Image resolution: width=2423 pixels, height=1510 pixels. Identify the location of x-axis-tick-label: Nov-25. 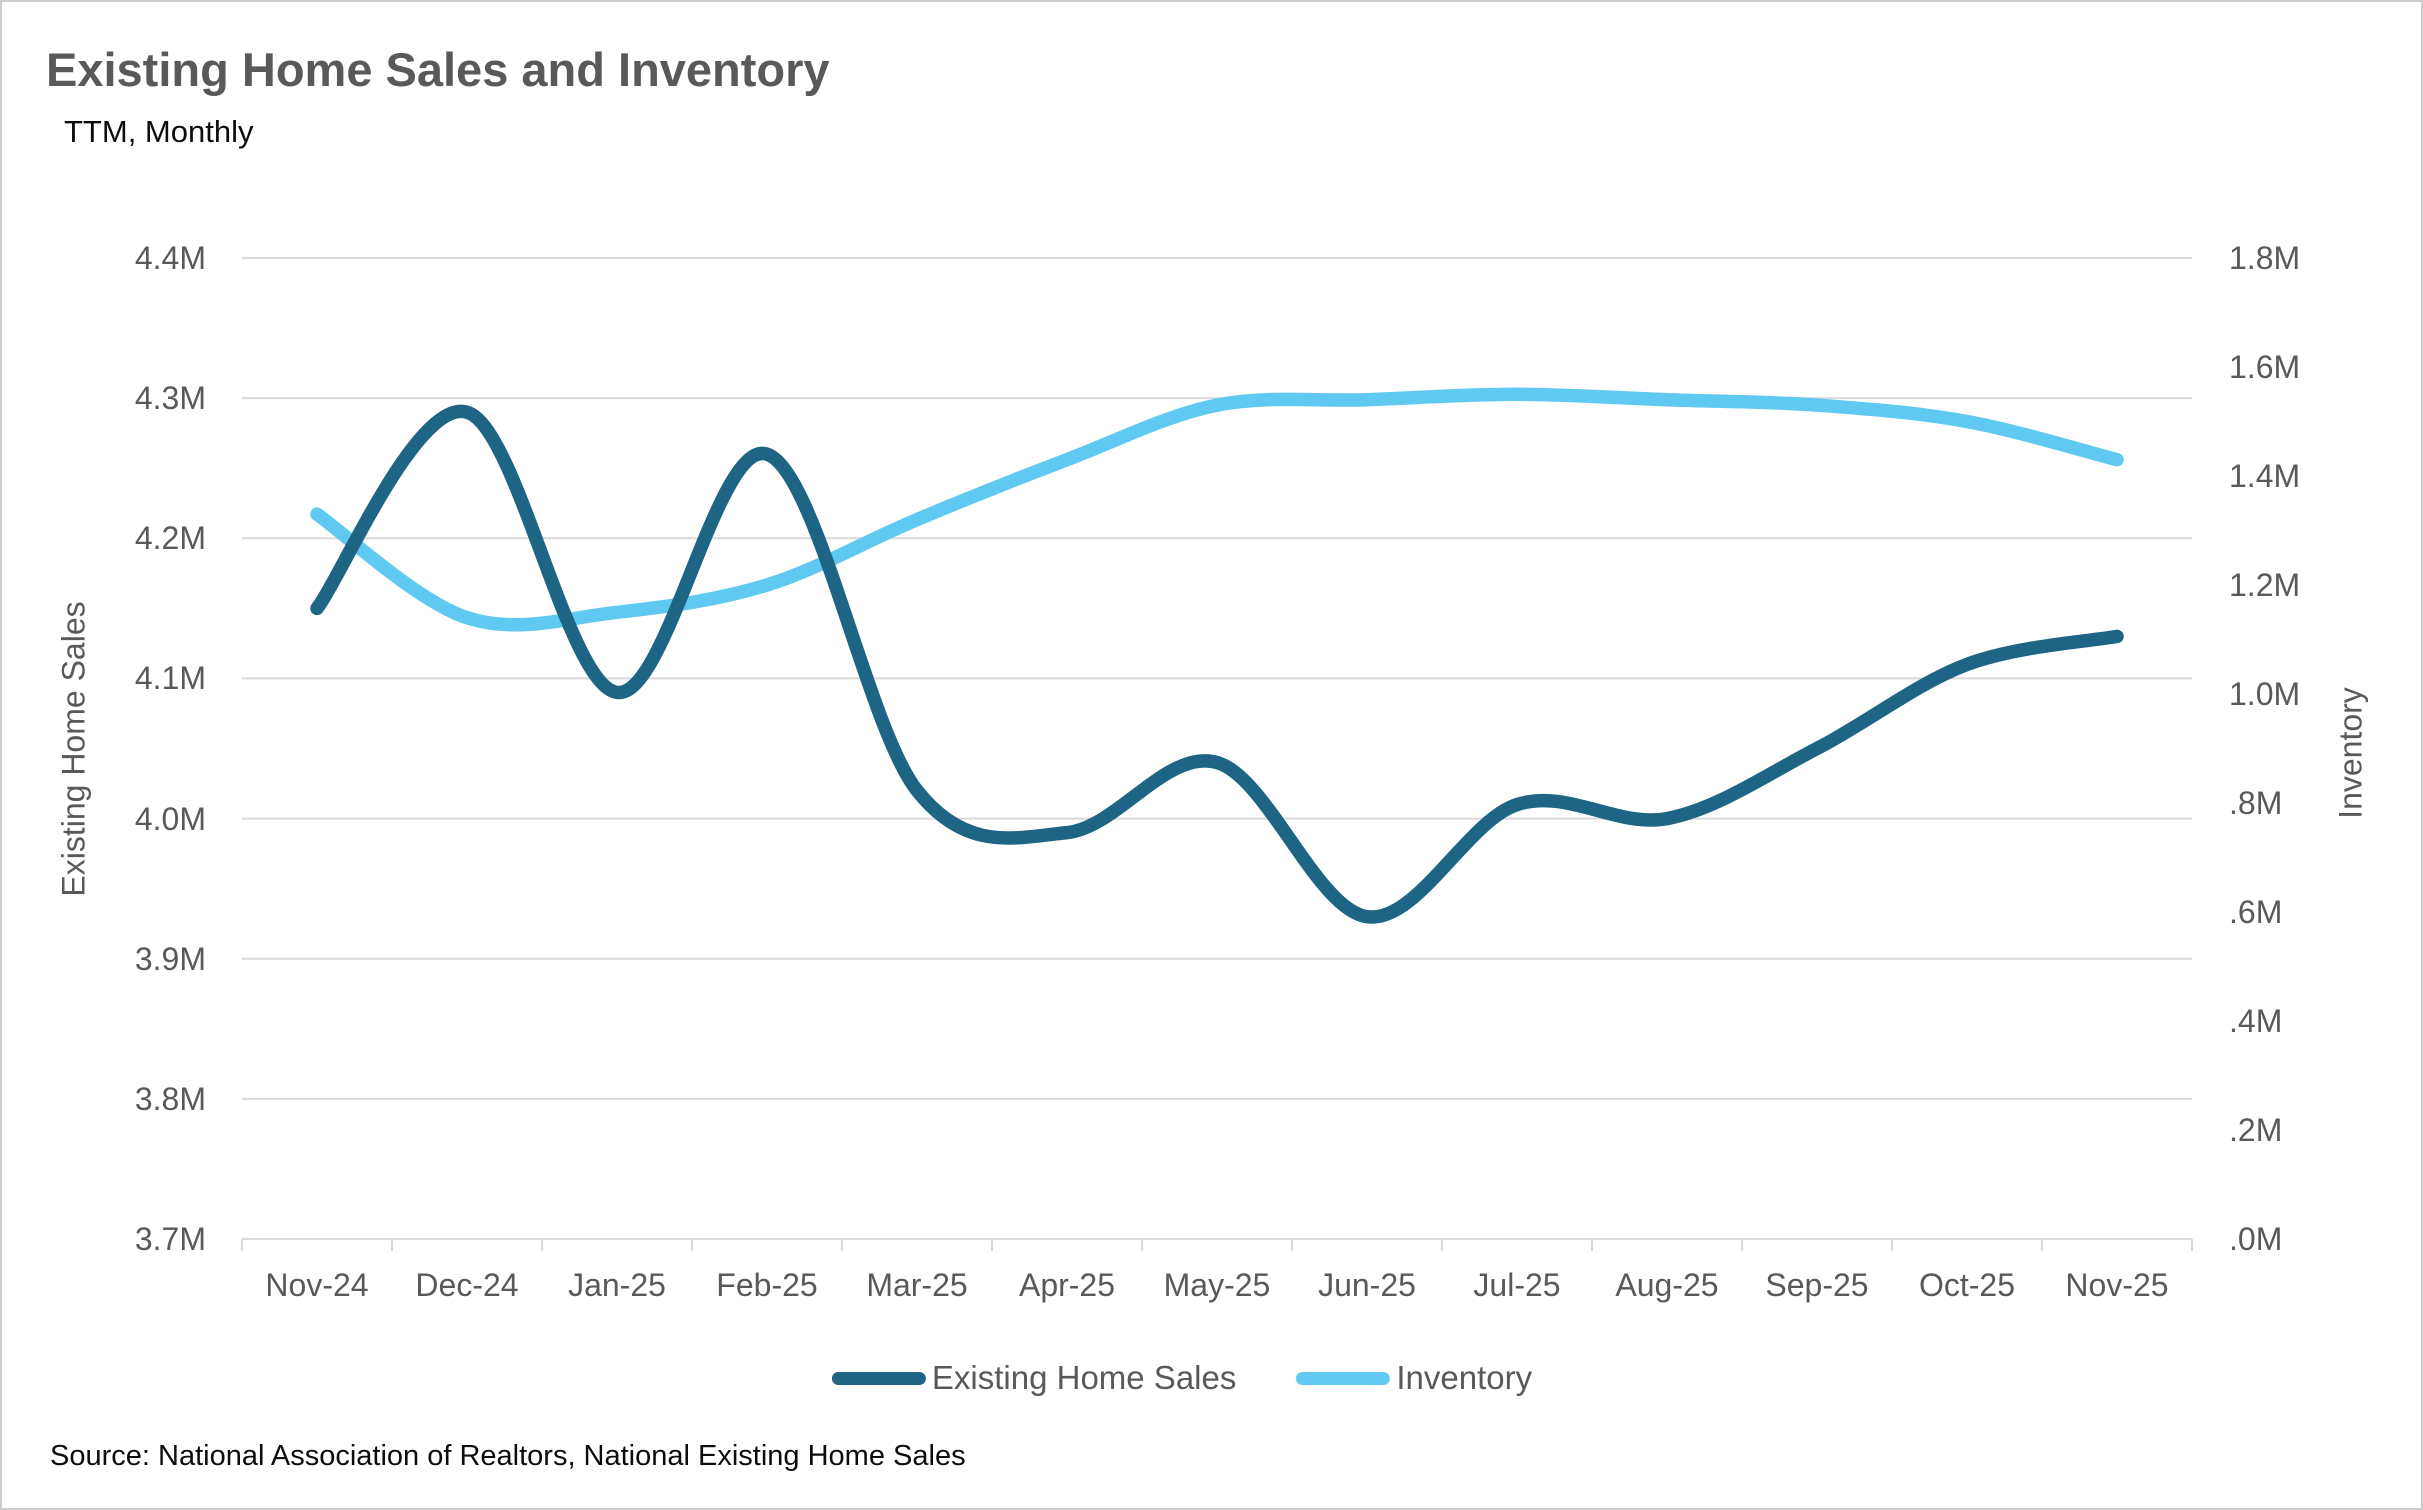
(2117, 1285).